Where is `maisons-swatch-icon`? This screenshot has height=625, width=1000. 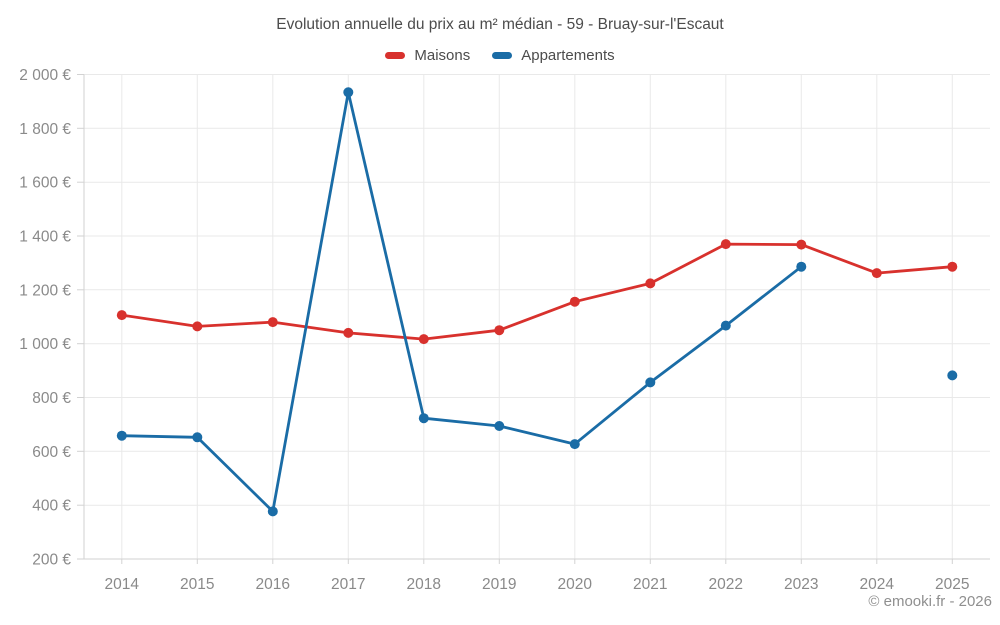
maisons-swatch-icon is located at coordinates (395, 55).